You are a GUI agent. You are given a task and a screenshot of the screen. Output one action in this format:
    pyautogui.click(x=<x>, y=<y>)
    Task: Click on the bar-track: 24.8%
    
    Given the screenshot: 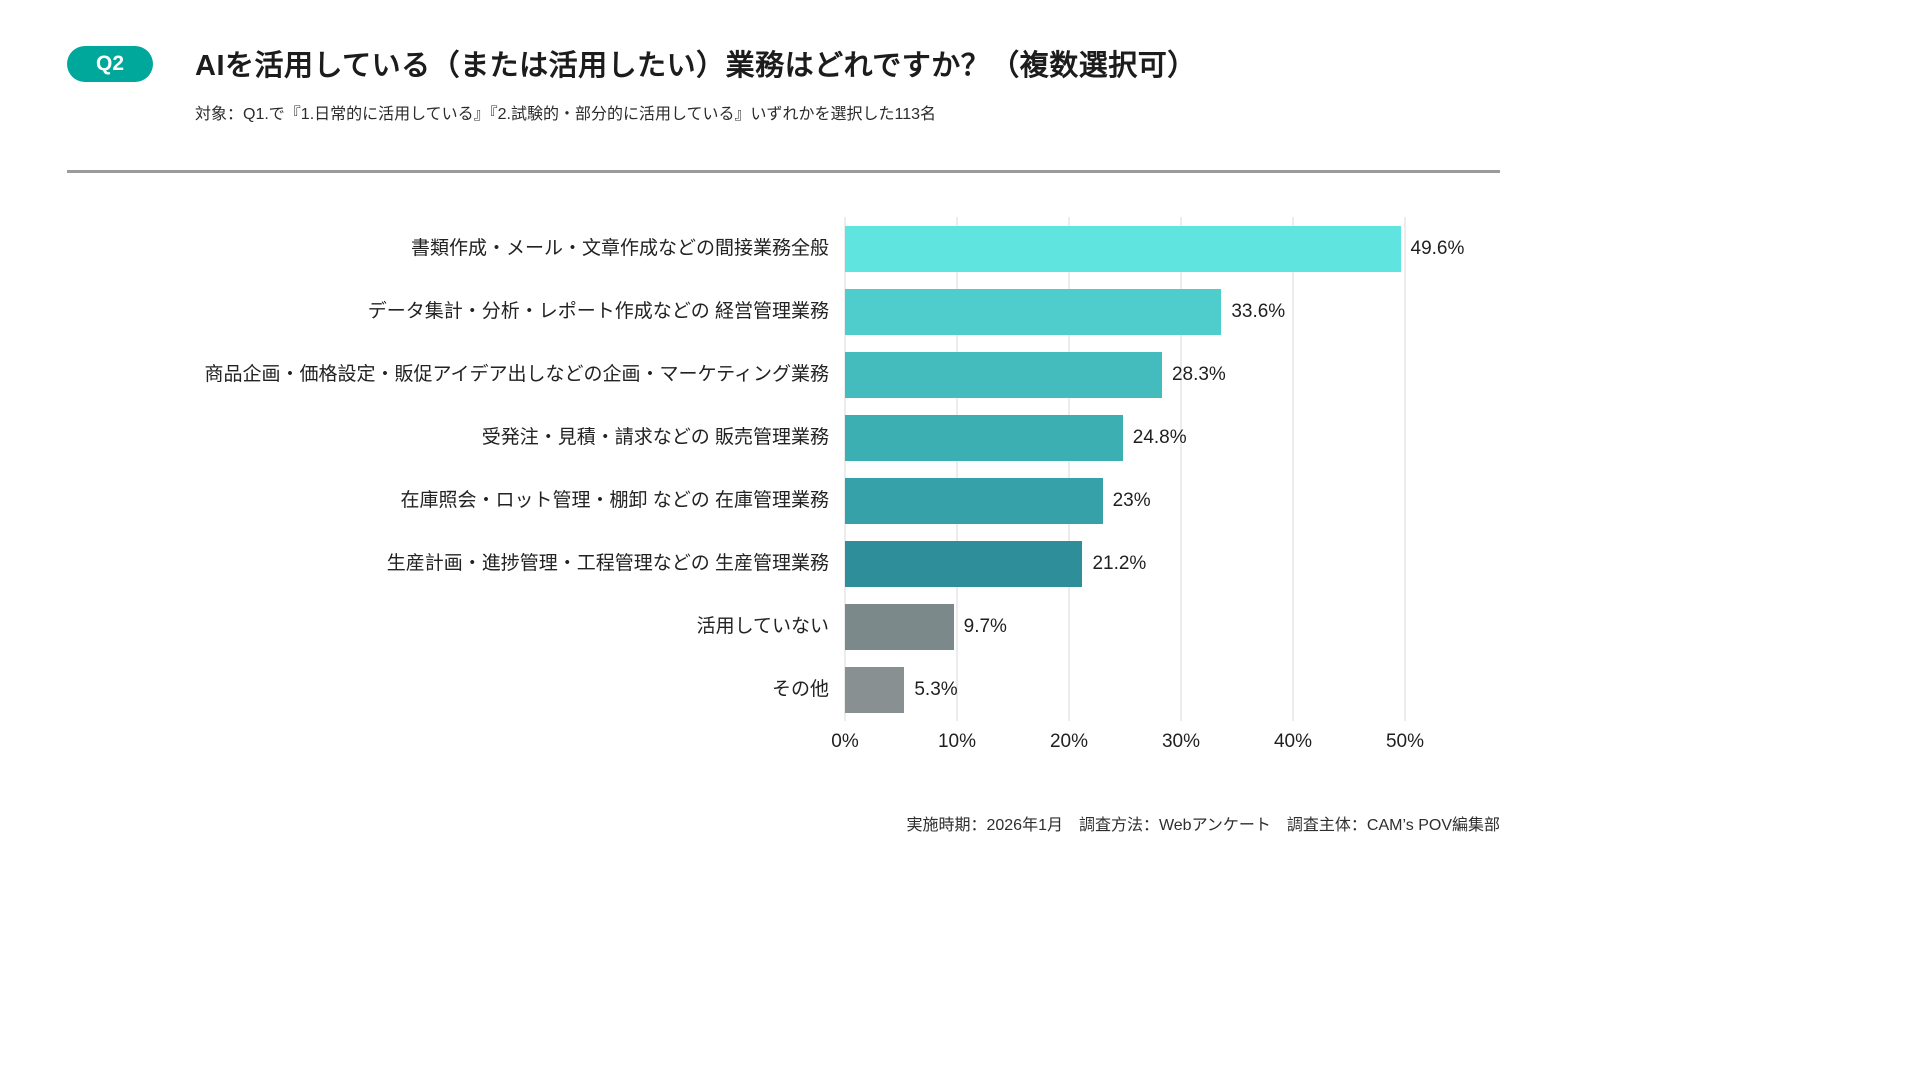 What is the action you would take?
    pyautogui.click(x=1125, y=437)
    